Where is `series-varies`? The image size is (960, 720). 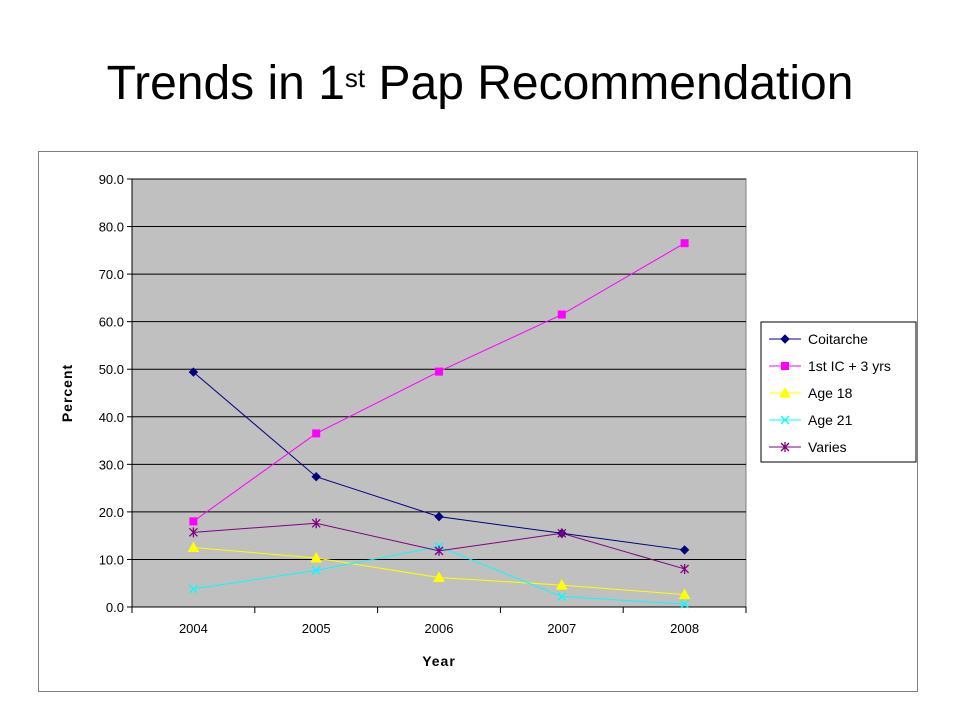 series-varies is located at coordinates (439, 546).